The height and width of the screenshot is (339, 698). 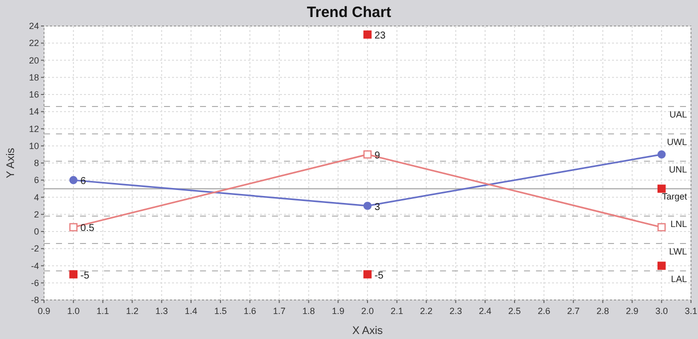 I want to click on x-tick-label: 2.8, so click(x=603, y=311).